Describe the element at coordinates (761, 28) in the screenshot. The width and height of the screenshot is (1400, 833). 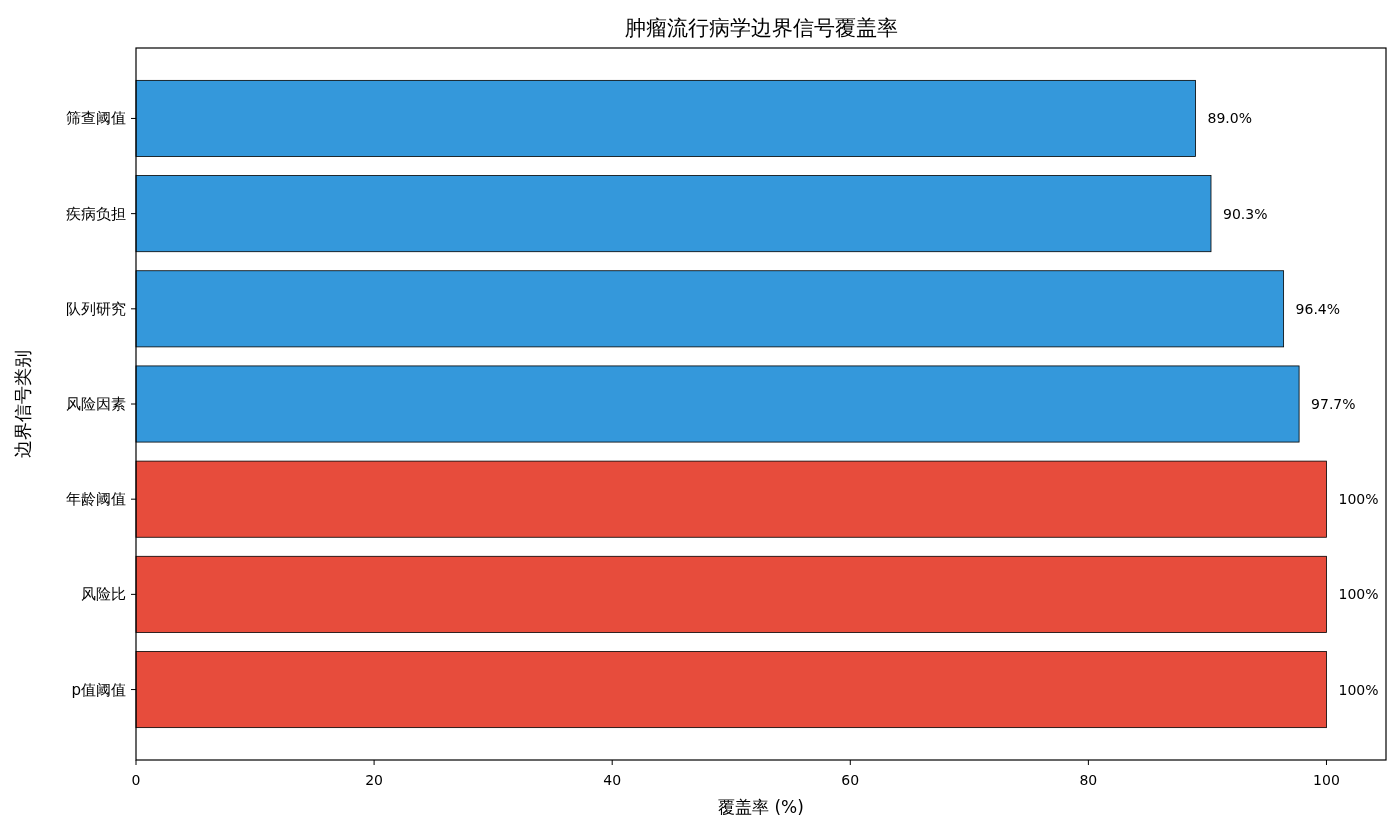
I see `title: 肿瘤流行病学边界信号覆盖率` at that location.